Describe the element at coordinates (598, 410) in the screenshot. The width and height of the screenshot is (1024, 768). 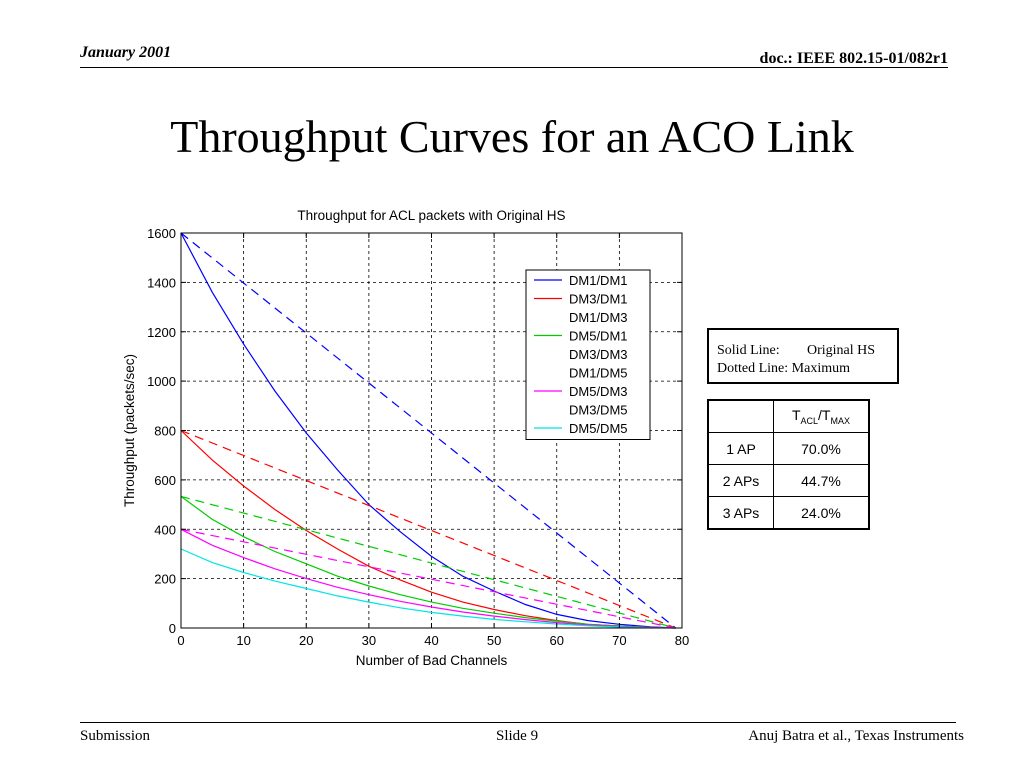
I see `legend-label: DM3/DM5` at that location.